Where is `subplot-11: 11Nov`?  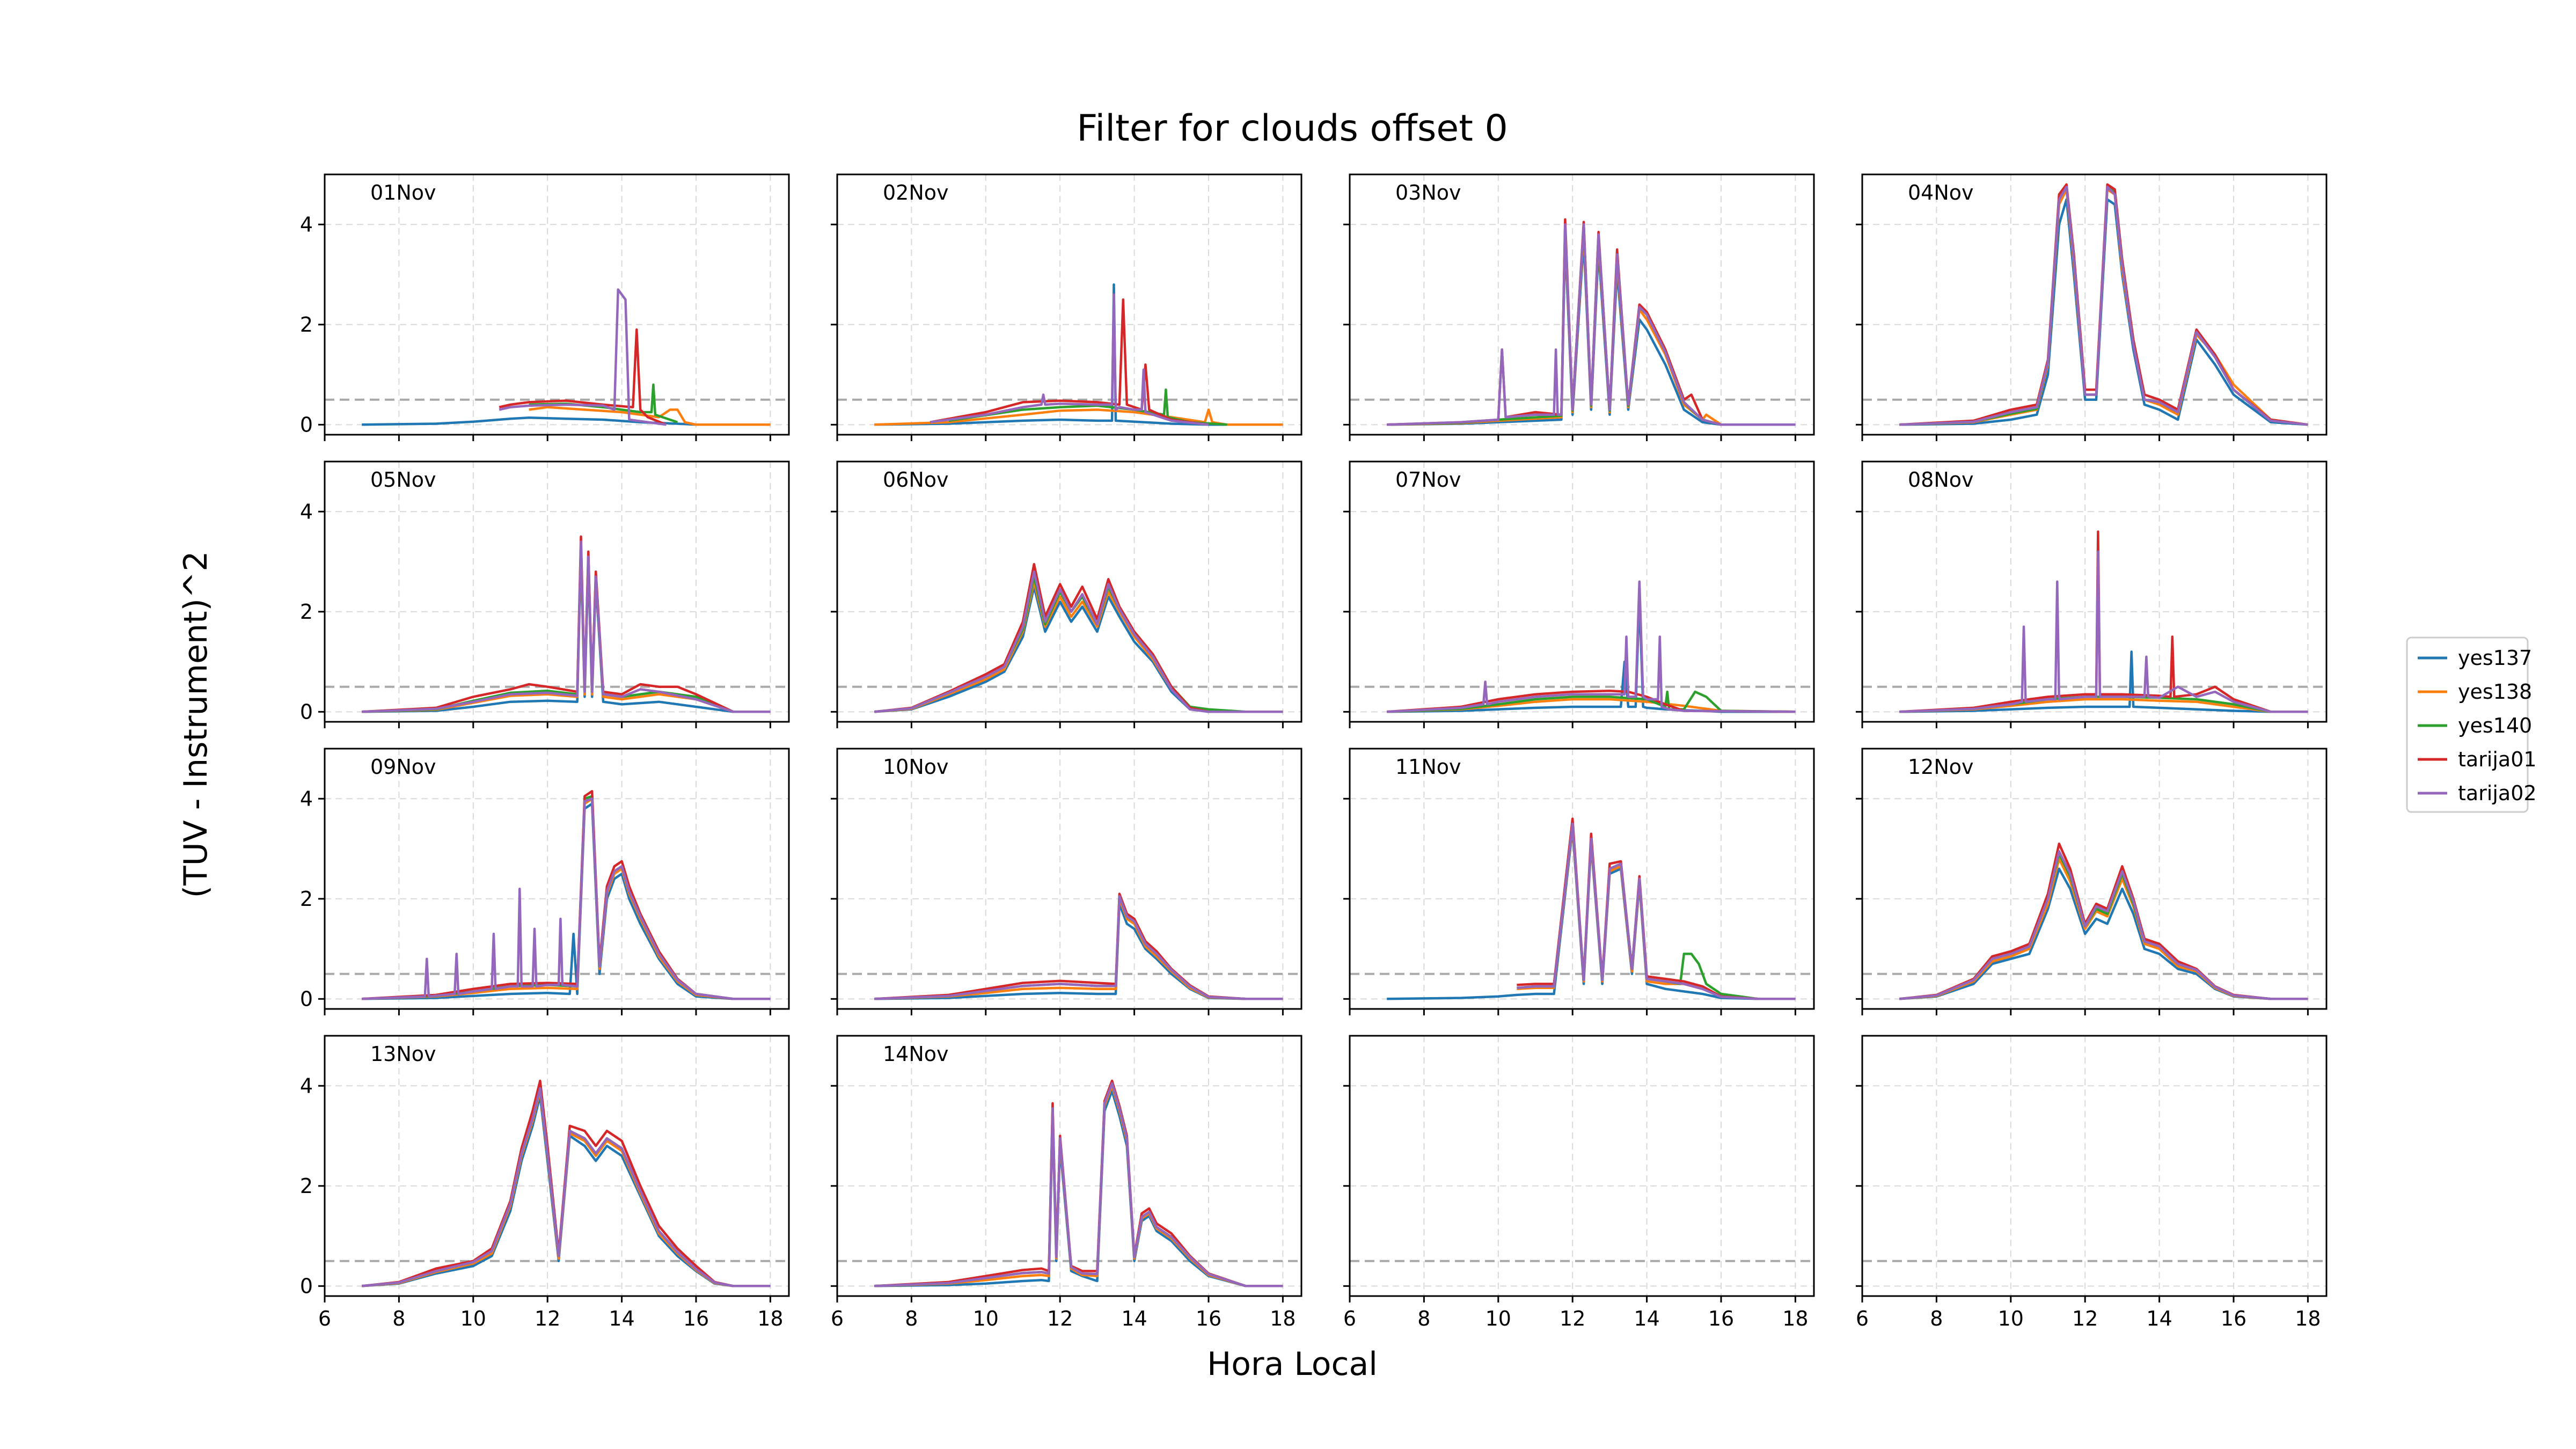
subplot-11: 11Nov is located at coordinates (1579, 881).